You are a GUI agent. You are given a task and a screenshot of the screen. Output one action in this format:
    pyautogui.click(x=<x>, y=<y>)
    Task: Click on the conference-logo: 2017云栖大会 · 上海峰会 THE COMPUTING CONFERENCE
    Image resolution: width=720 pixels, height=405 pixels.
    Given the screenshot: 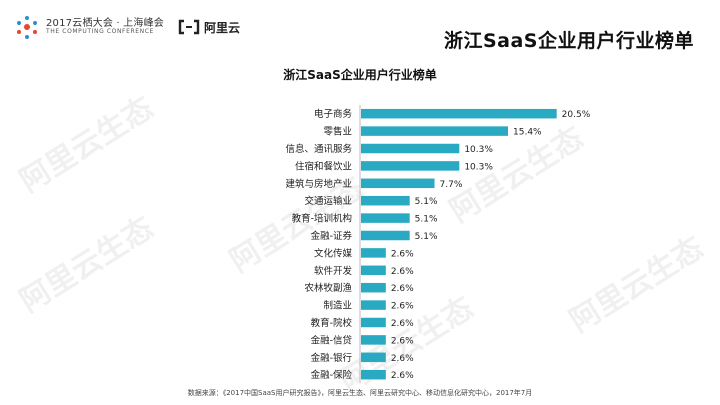 What is the action you would take?
    pyautogui.click(x=89, y=27)
    